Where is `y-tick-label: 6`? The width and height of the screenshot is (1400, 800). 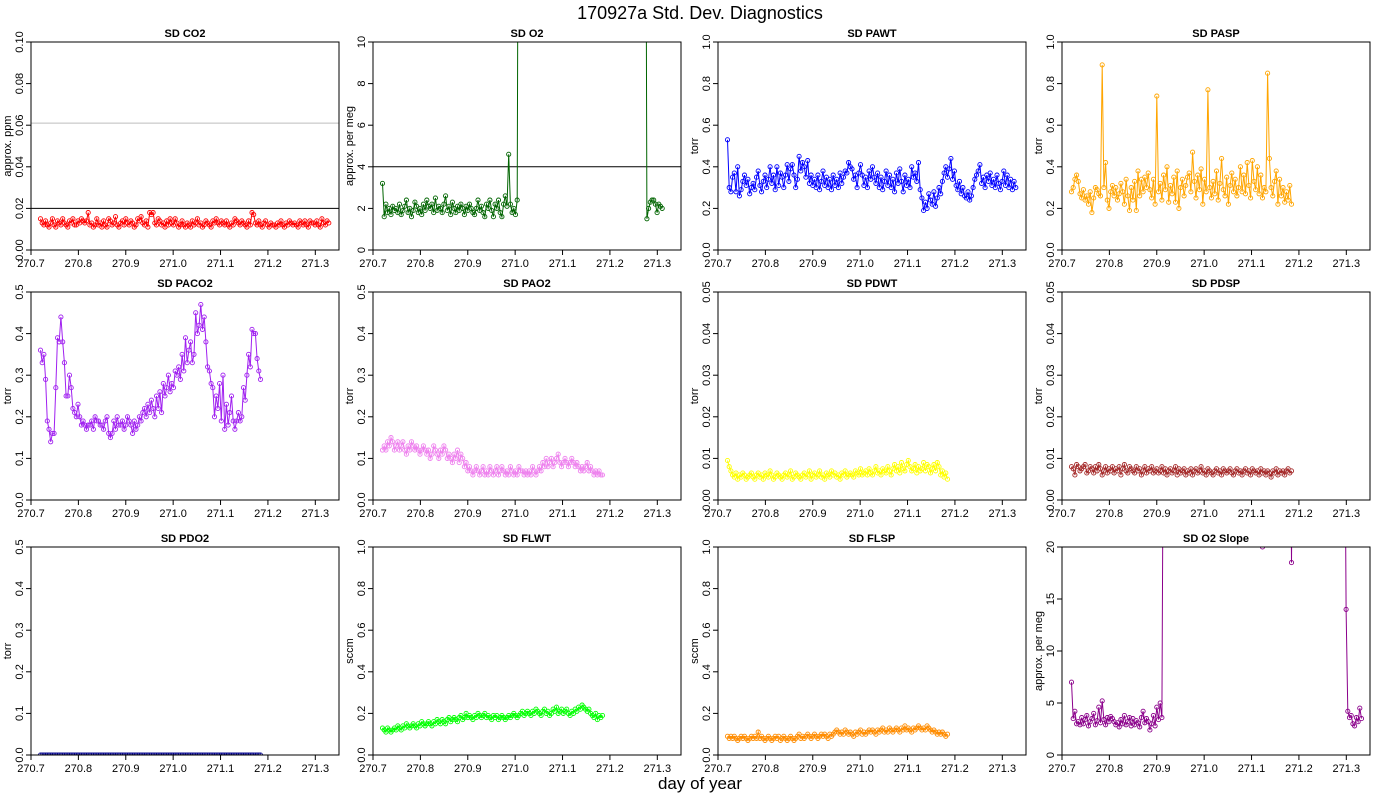 y-tick-label: 6 is located at coordinates (362, 125).